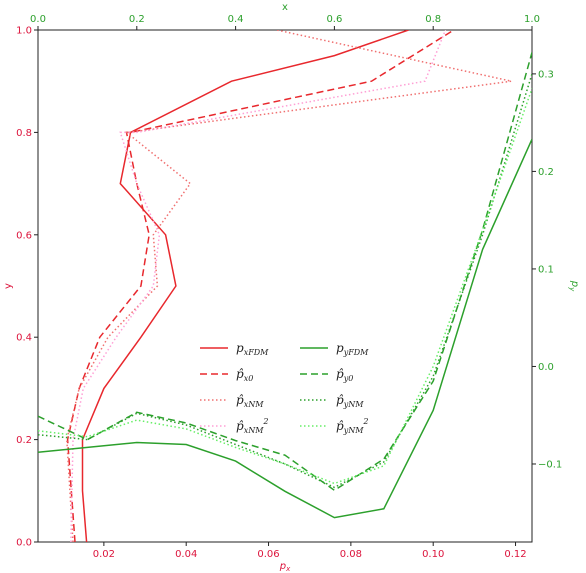 Image resolution: width=586 pixels, height=573 pixels. What do you see at coordinates (104, 554) in the screenshot?
I see `bottom-tick-label: 0.02` at bounding box center [104, 554].